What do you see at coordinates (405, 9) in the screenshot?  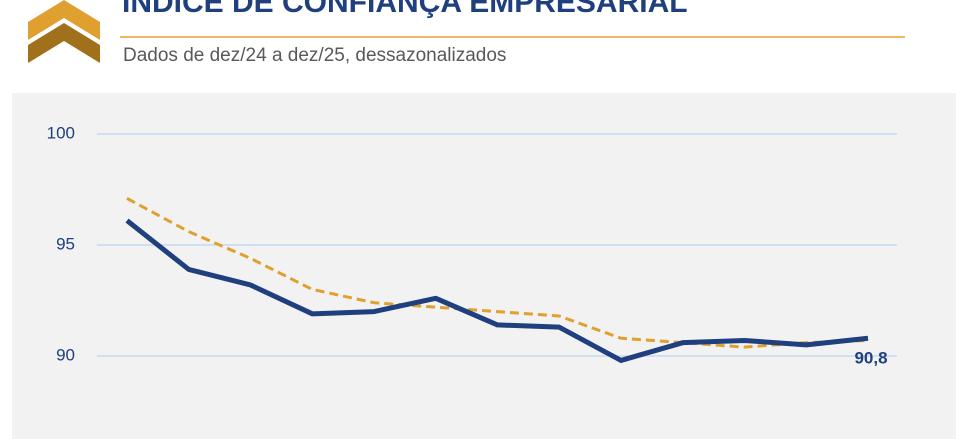 I see `chart-title: ÍNDICE DE CONFIANÇA EMPRESARIAL` at bounding box center [405, 9].